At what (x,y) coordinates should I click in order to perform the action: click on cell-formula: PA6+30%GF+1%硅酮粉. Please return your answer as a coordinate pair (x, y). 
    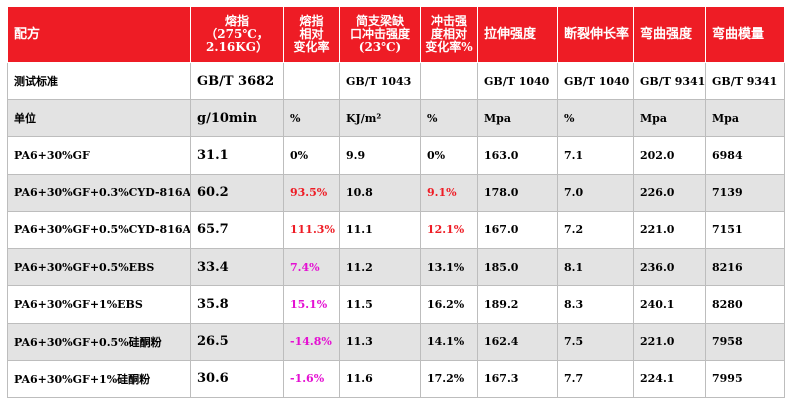
    Looking at the image, I should click on (99, 379).